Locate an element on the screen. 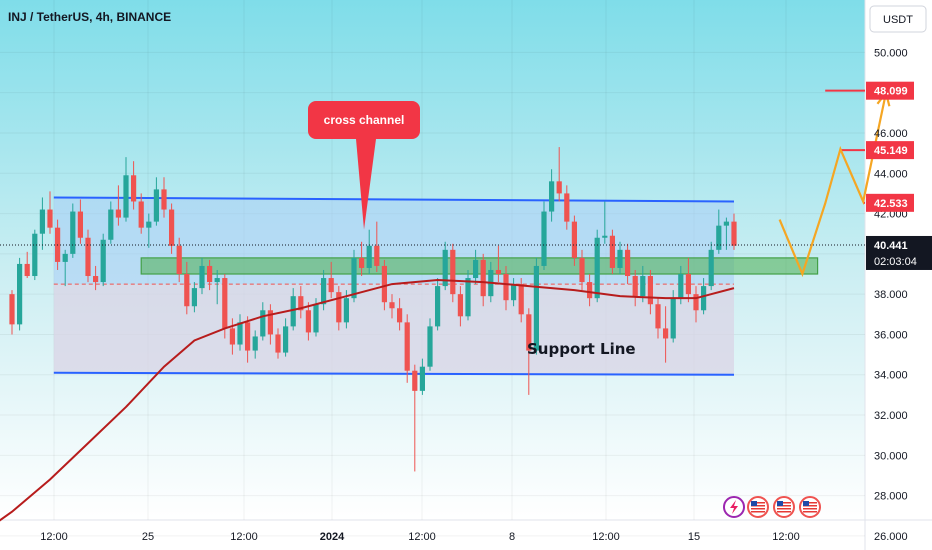  y-tick-label: 36.000 is located at coordinates (891, 335).